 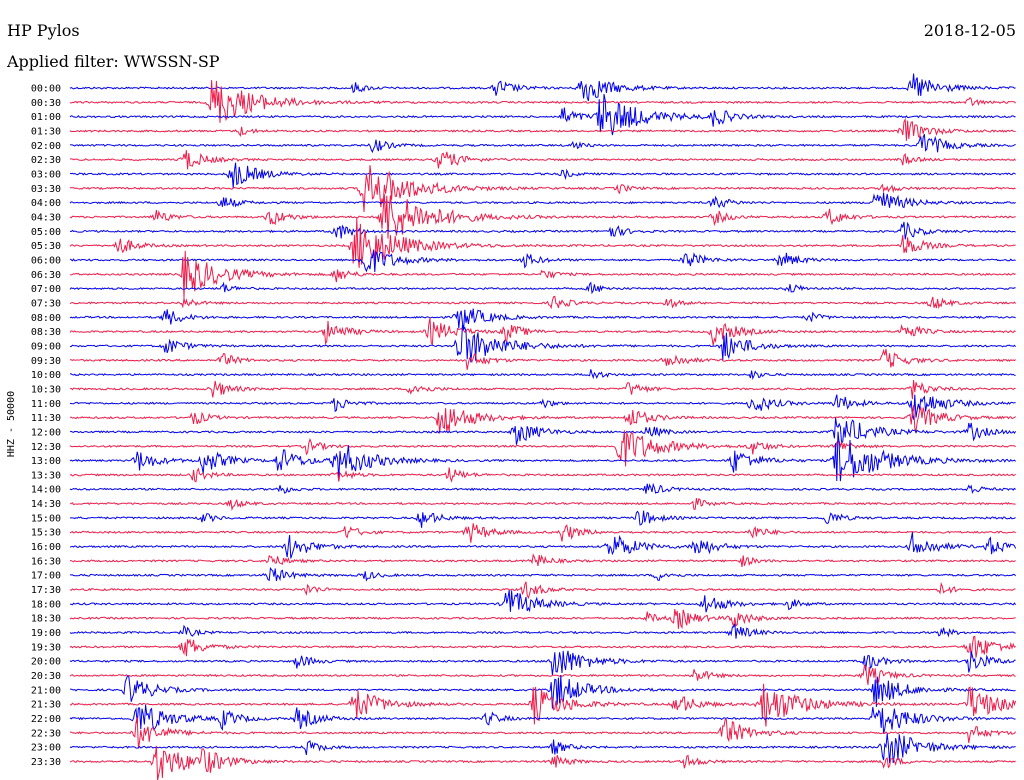 What do you see at coordinates (46, 217) in the screenshot?
I see `row-label: 04:30` at bounding box center [46, 217].